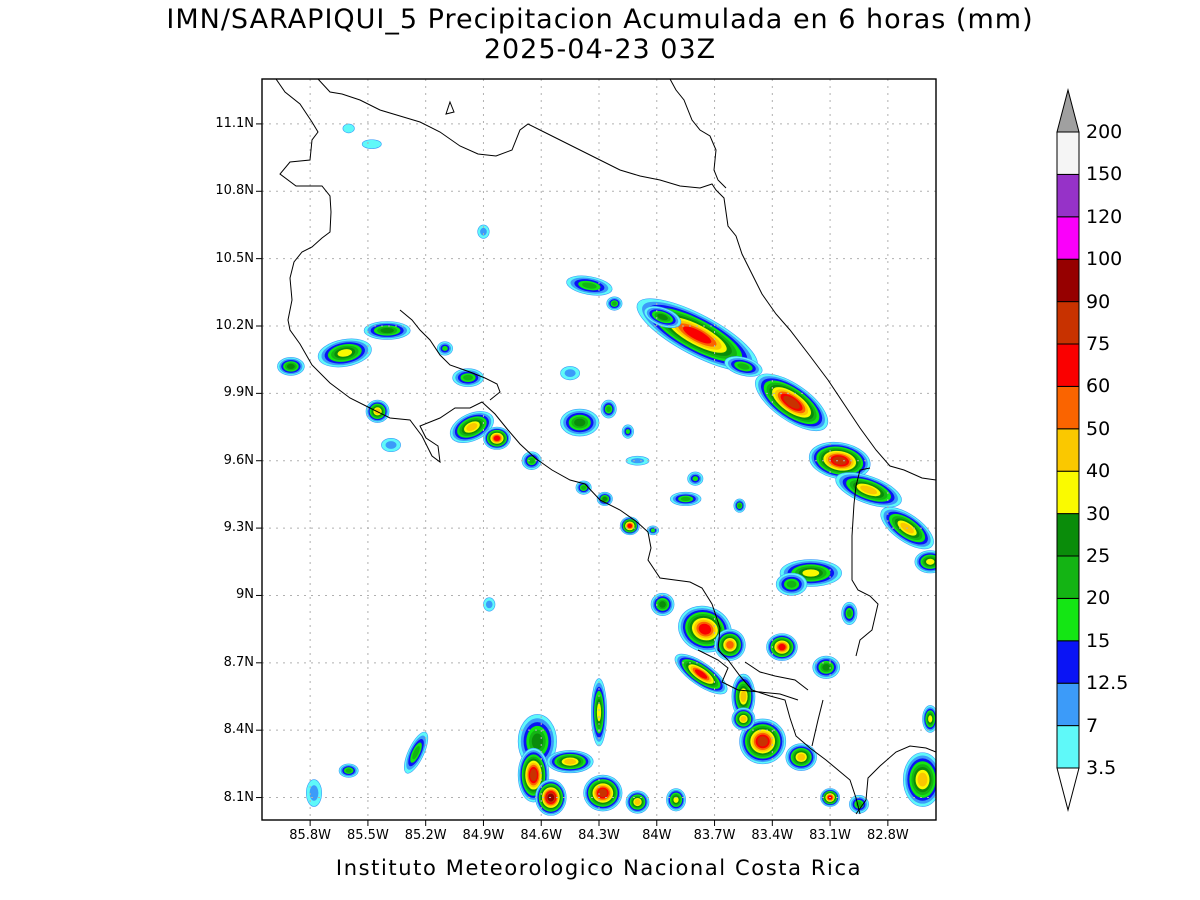 The image size is (1200, 900). I want to click on lon-label: 85.8W, so click(310, 835).